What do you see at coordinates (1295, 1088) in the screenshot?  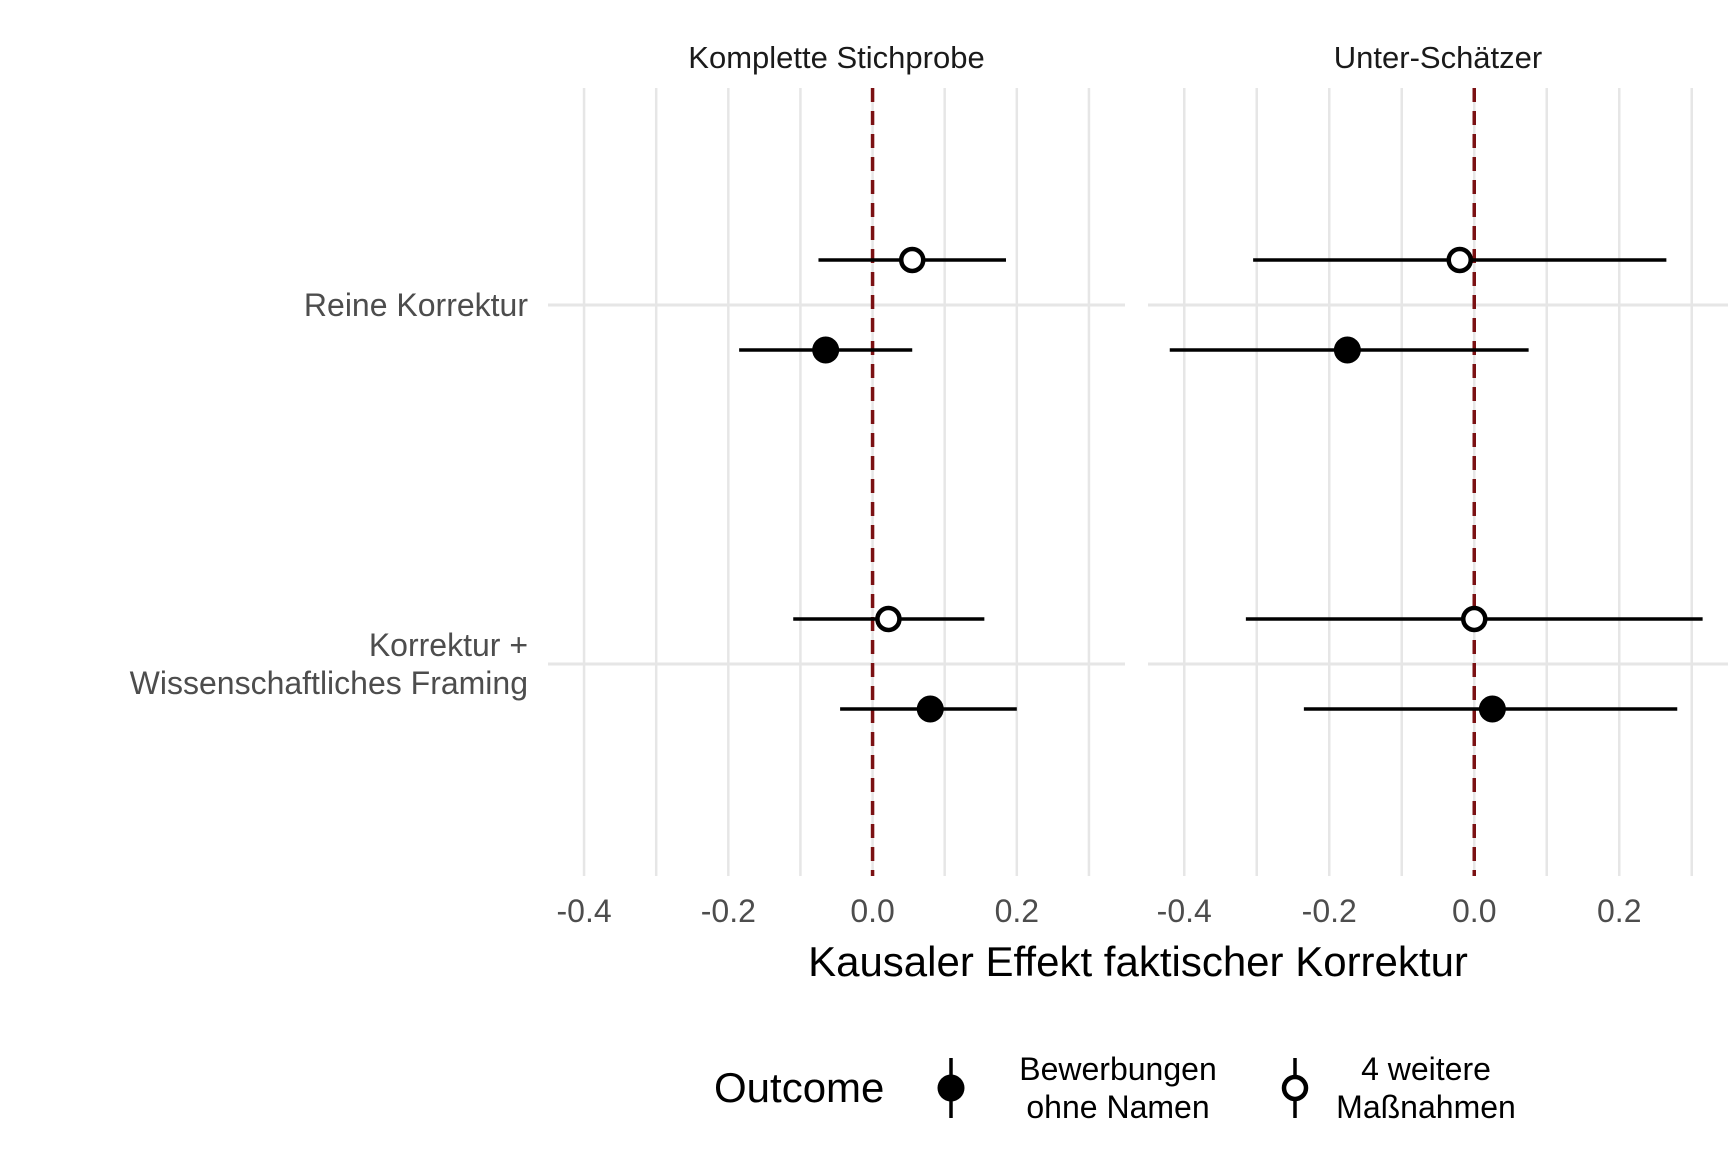 I see `legend-key-open-marker` at bounding box center [1295, 1088].